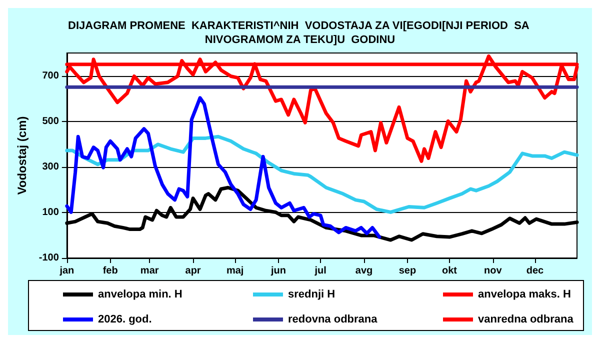 The image size is (600, 343). I want to click on x-tick-label: nov, so click(493, 271).